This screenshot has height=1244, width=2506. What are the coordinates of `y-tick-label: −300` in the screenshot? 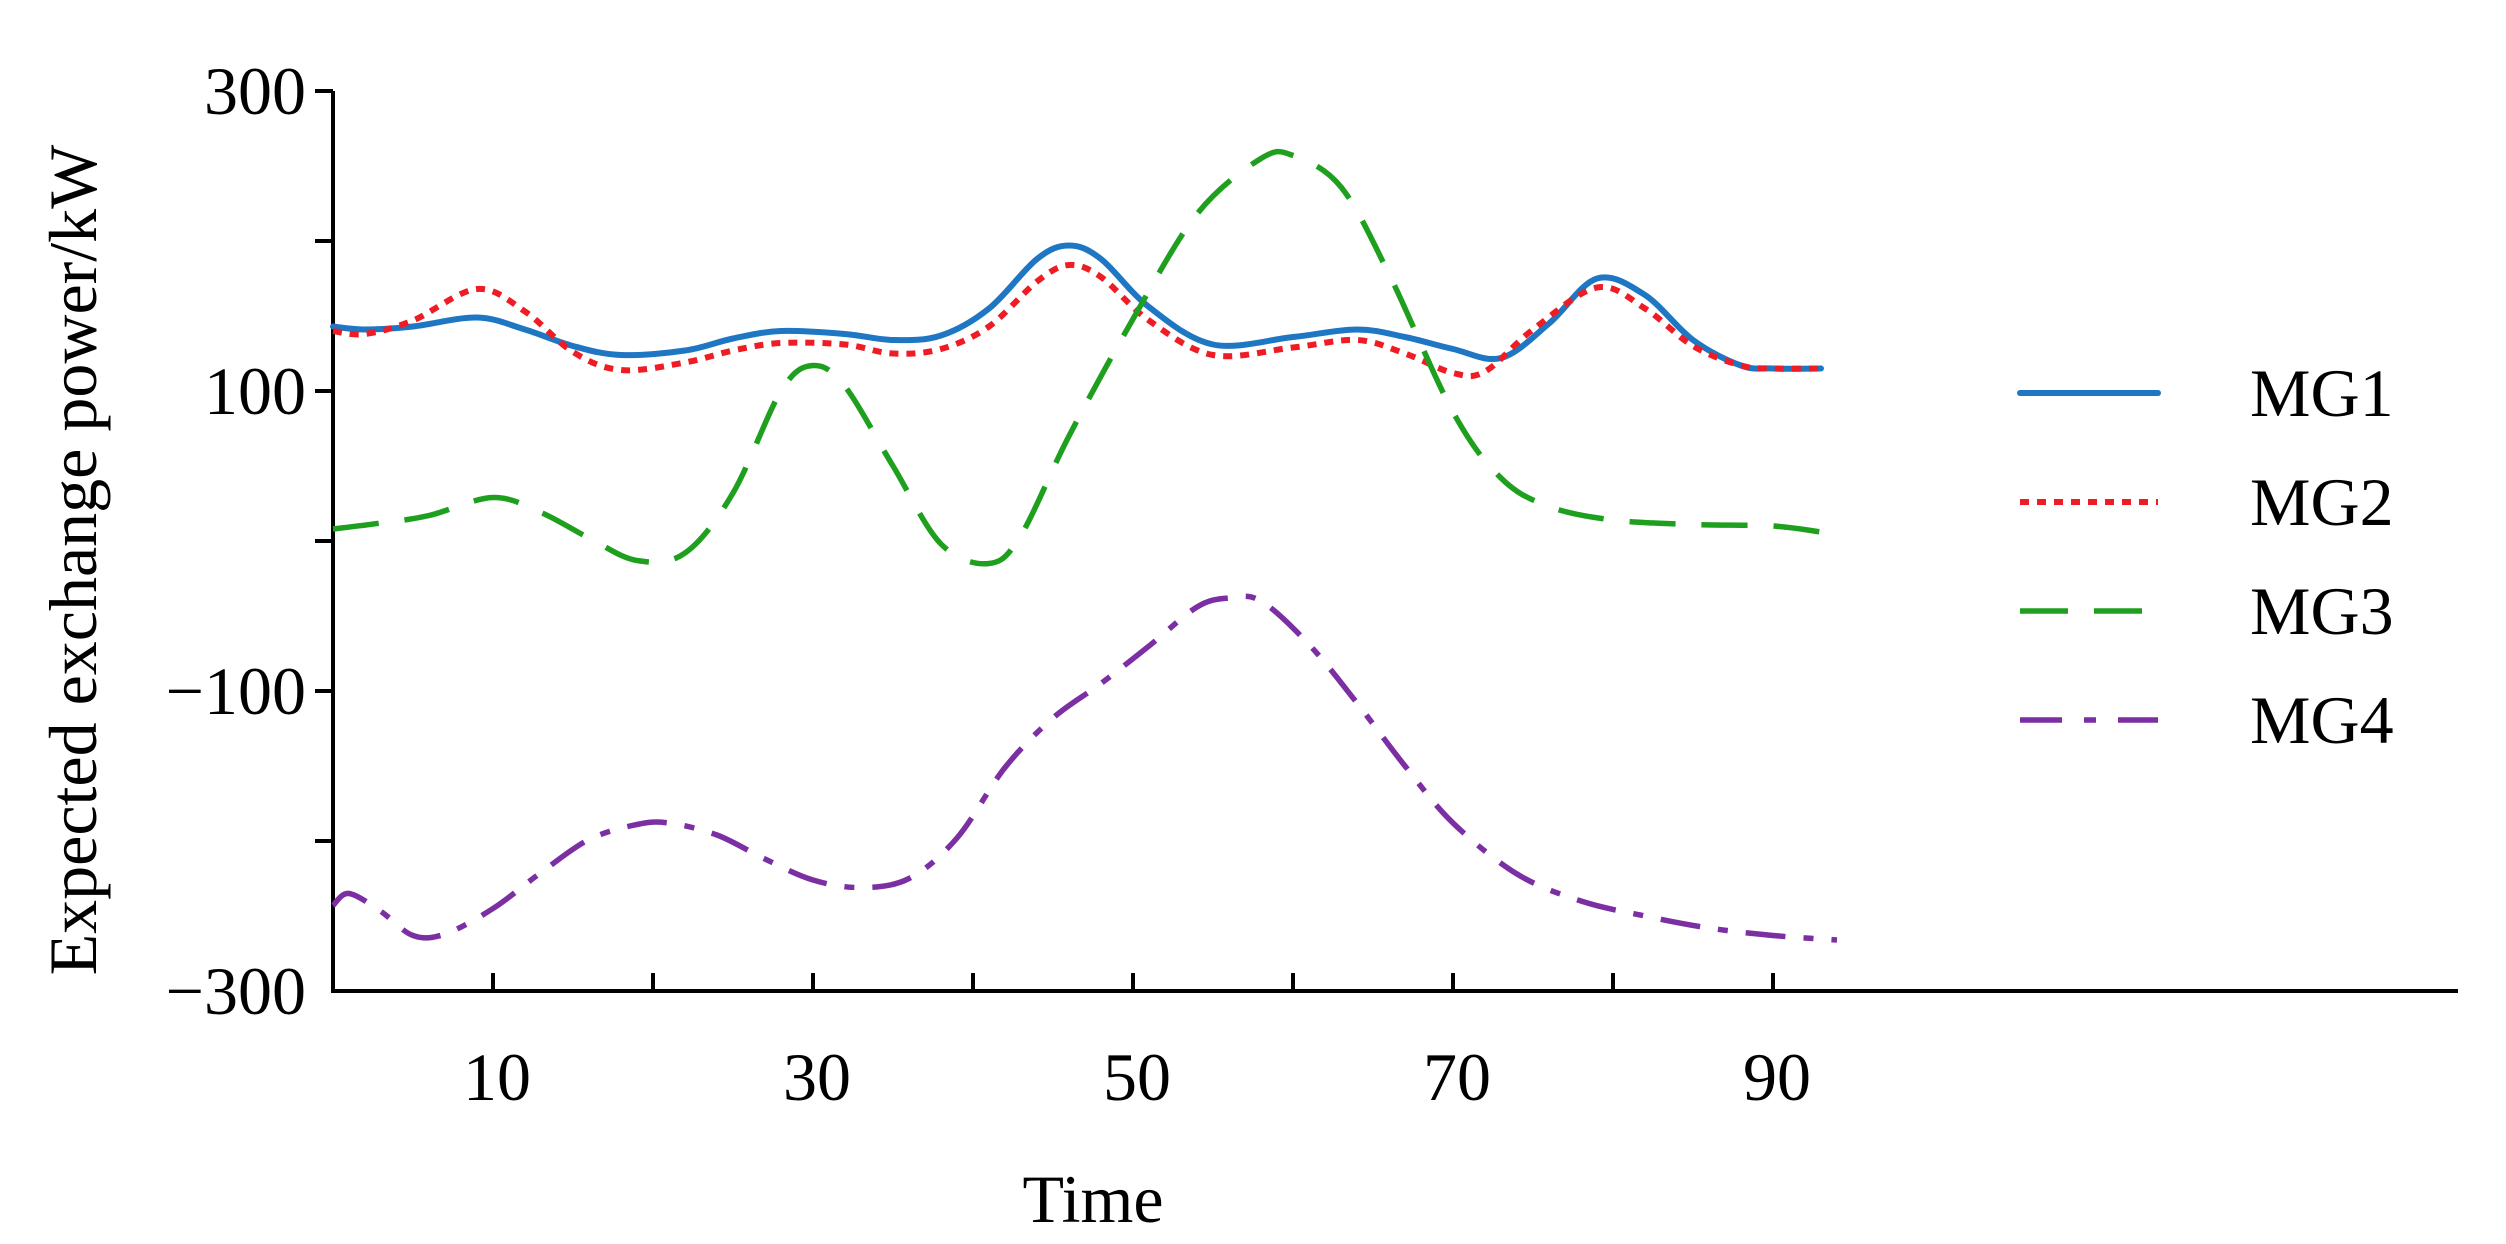 It's located at (236, 991).